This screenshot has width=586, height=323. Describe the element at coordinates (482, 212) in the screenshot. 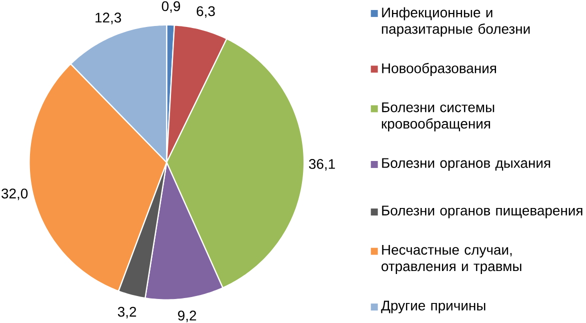

I see `legend-label: Болезни органов пищеварения` at that location.